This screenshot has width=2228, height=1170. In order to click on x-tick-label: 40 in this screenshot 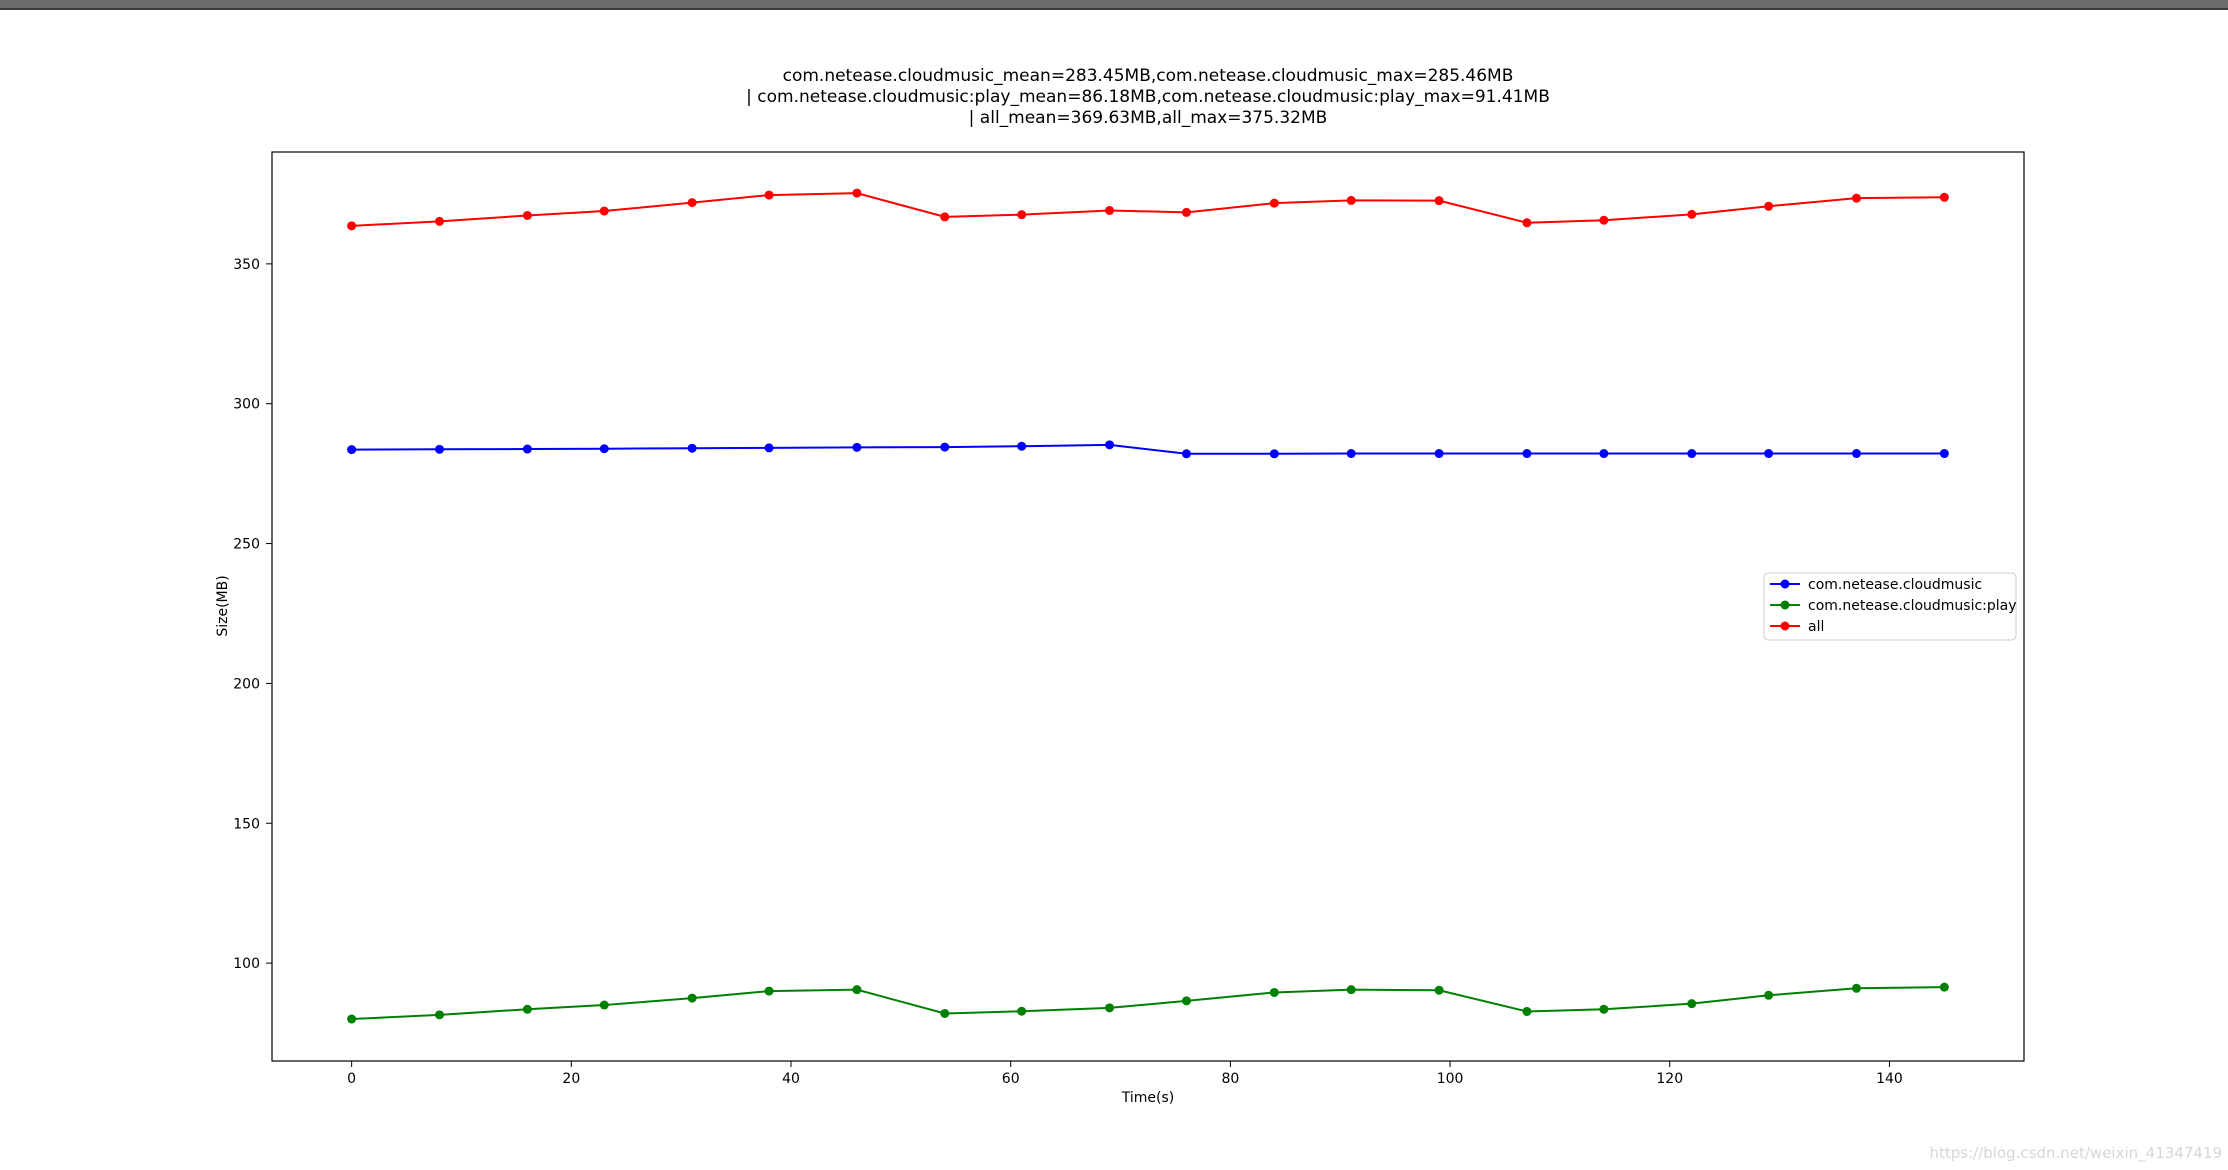, I will do `click(791, 1079)`.